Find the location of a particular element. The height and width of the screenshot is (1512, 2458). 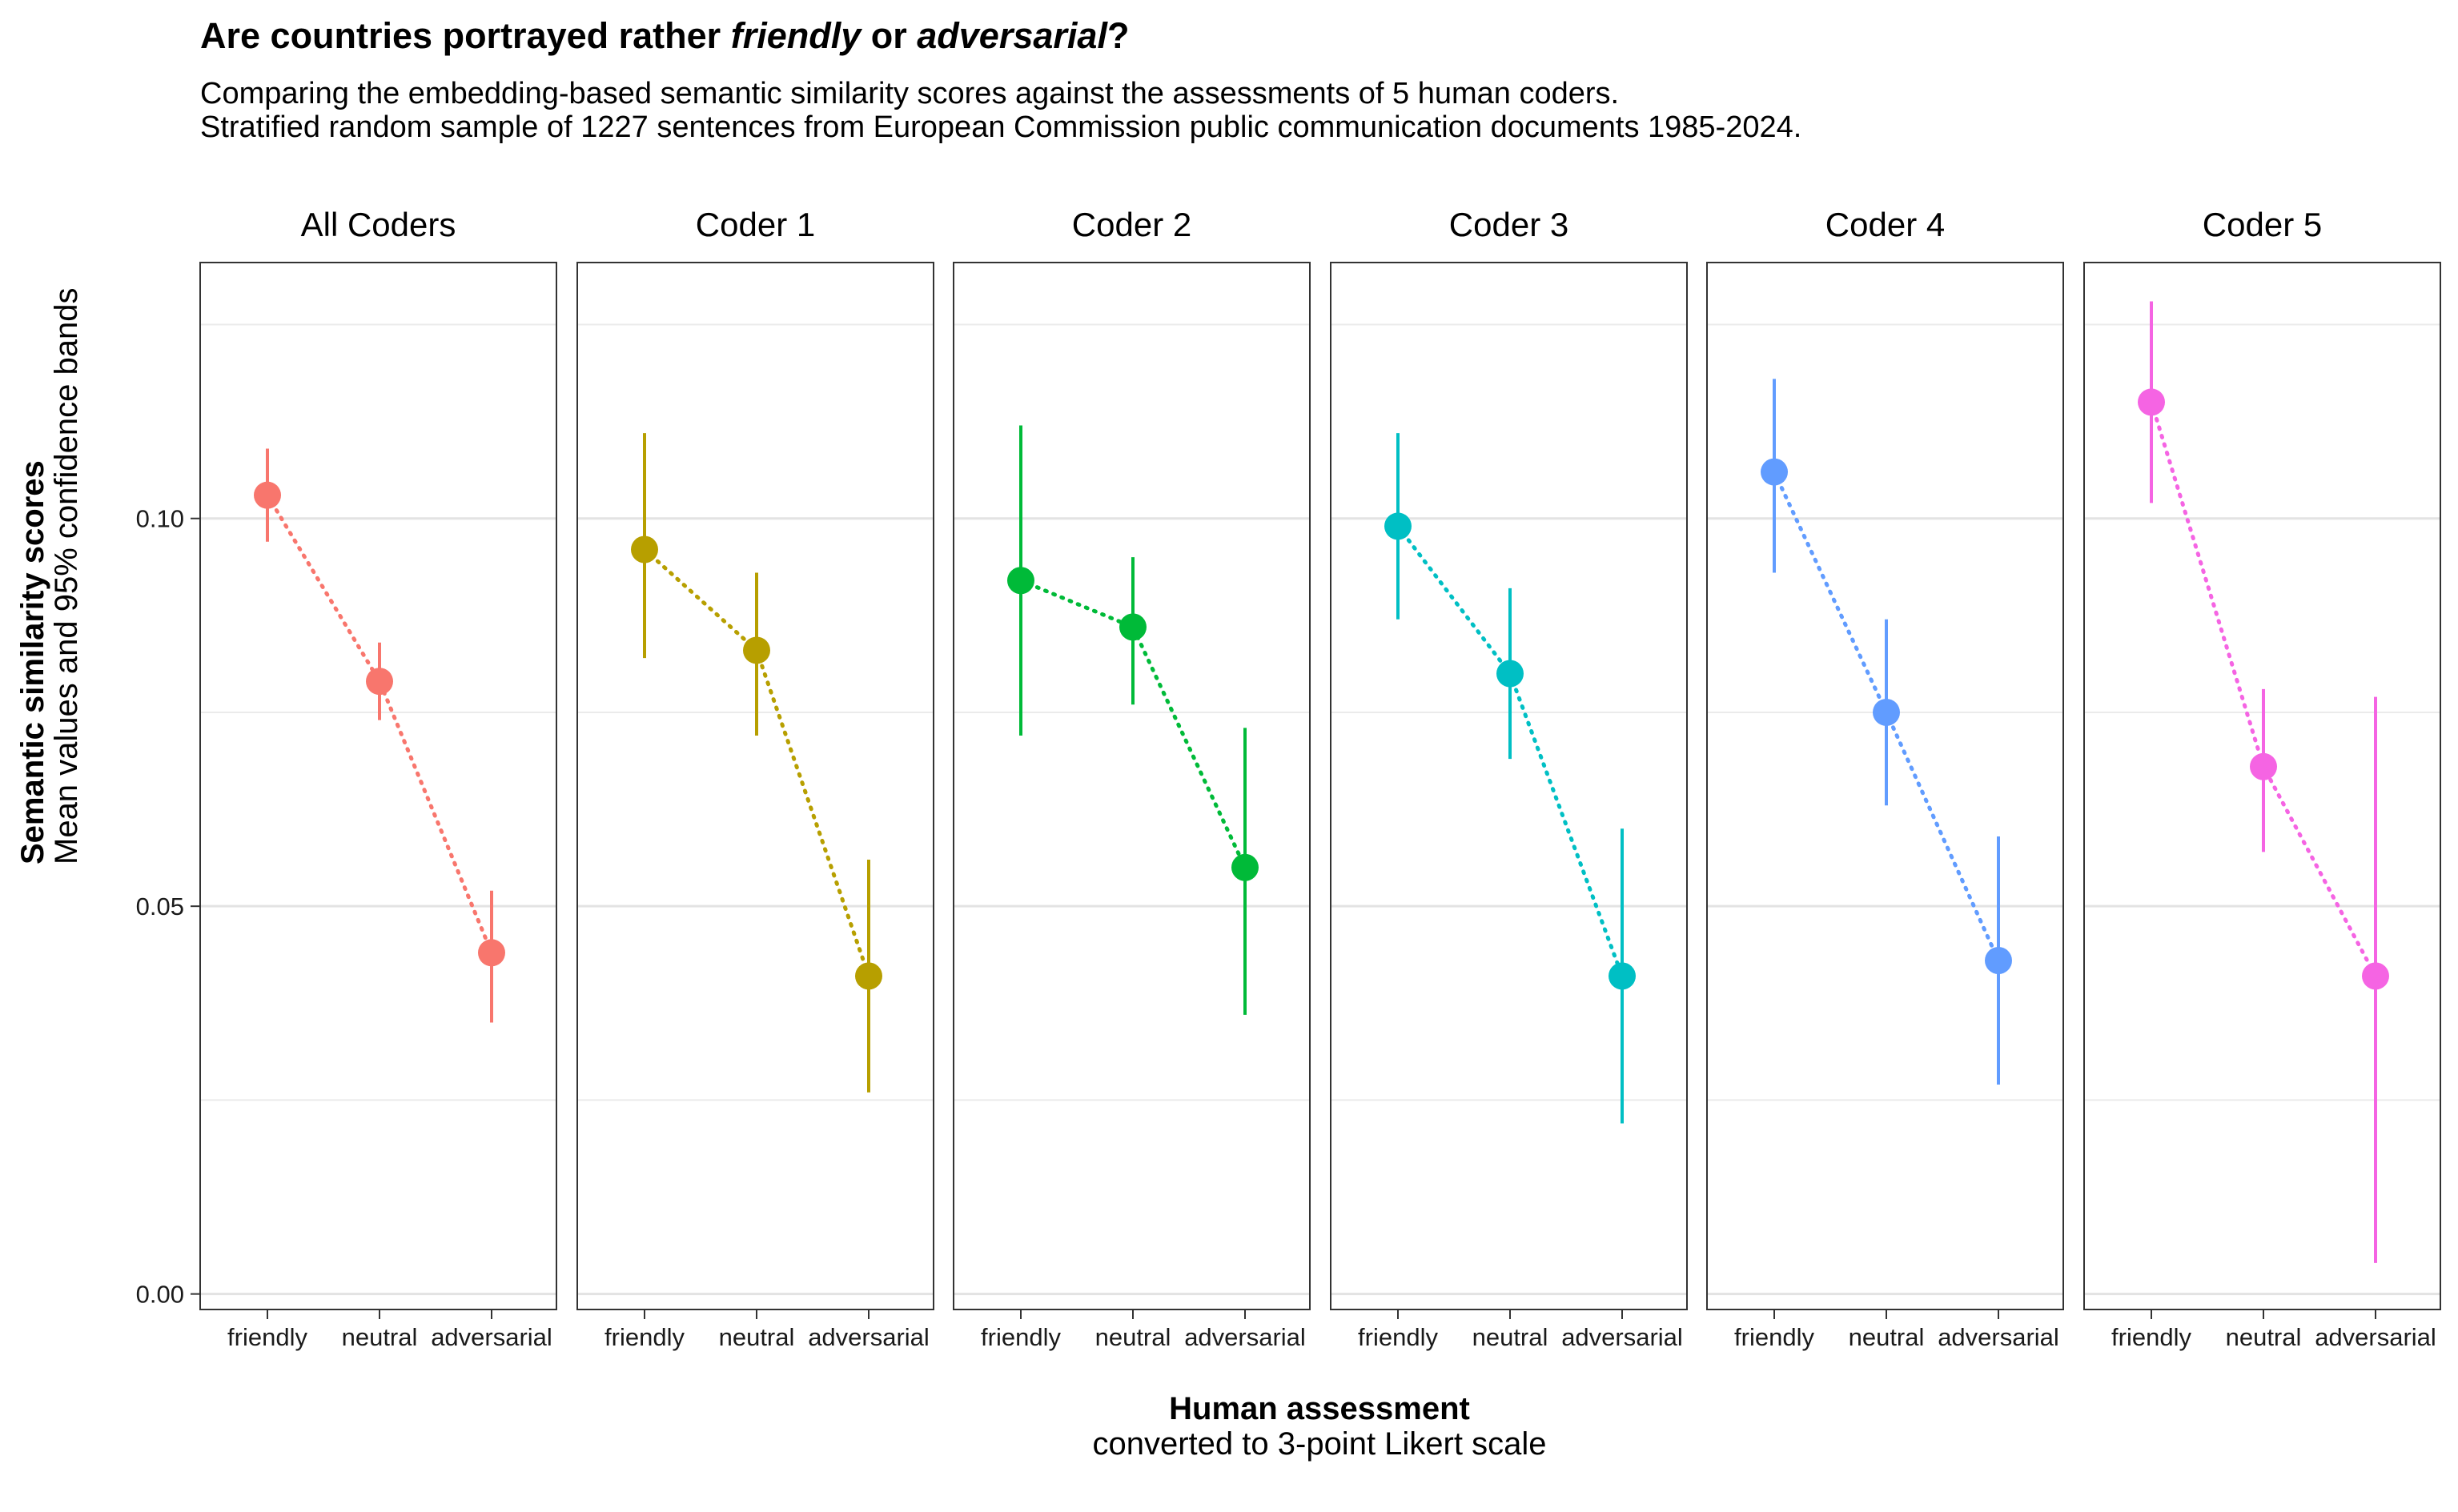

facet-panel: Coder 5 friendly neutral adversarial is located at coordinates (2262, 779).